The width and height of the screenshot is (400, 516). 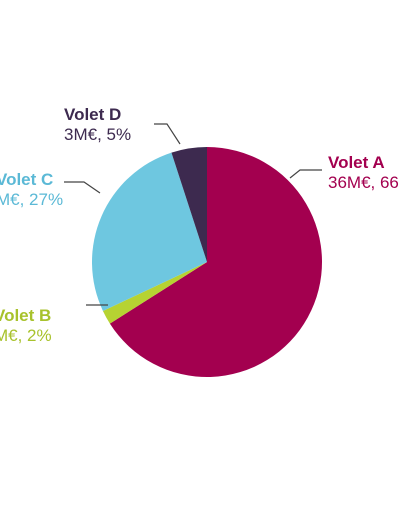 What do you see at coordinates (32, 199) in the screenshot?
I see `label-value-volet-c: M€, 27%` at bounding box center [32, 199].